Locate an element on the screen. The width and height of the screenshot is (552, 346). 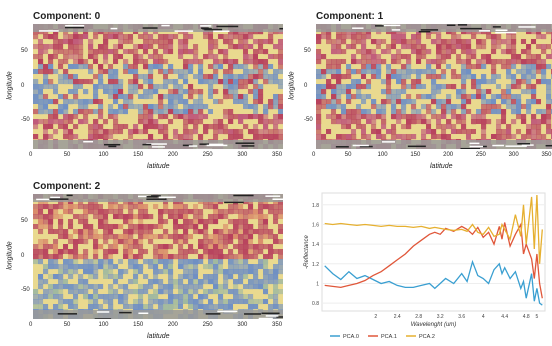
x-tick-label: 3.2 is located at coordinates (440, 317).